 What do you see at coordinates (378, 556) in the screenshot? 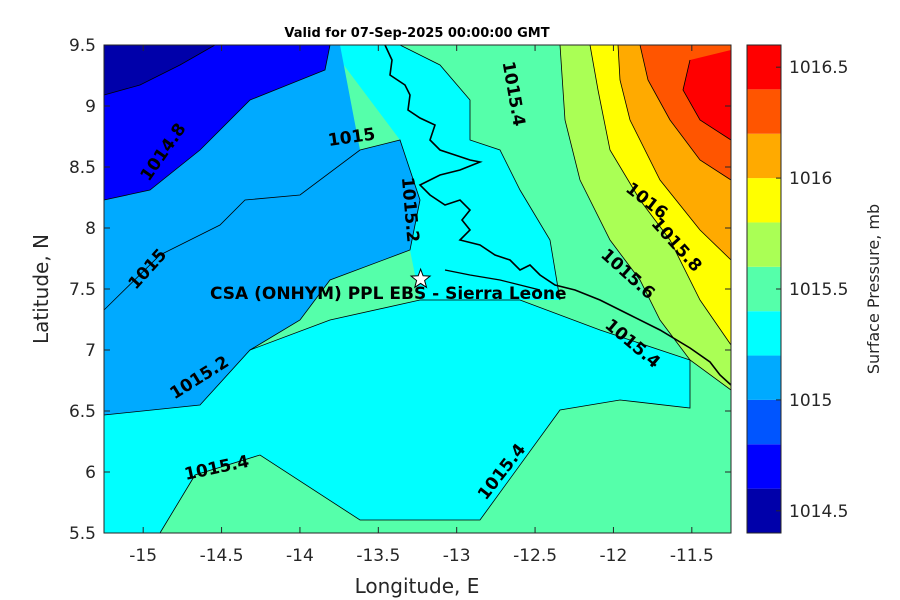
I see `x-tick-label: -13.5` at bounding box center [378, 556].